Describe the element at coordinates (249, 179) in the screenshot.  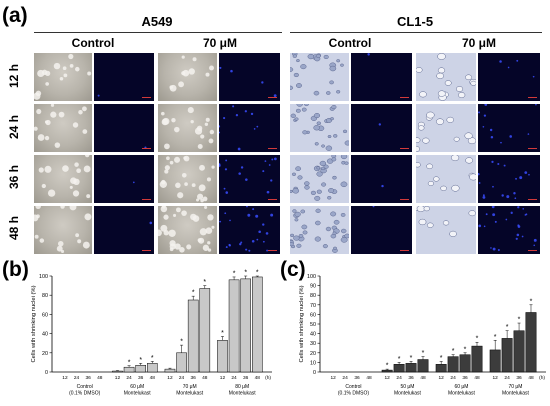
I see `micrograph-a549-treated-fluorescence-36h` at that location.